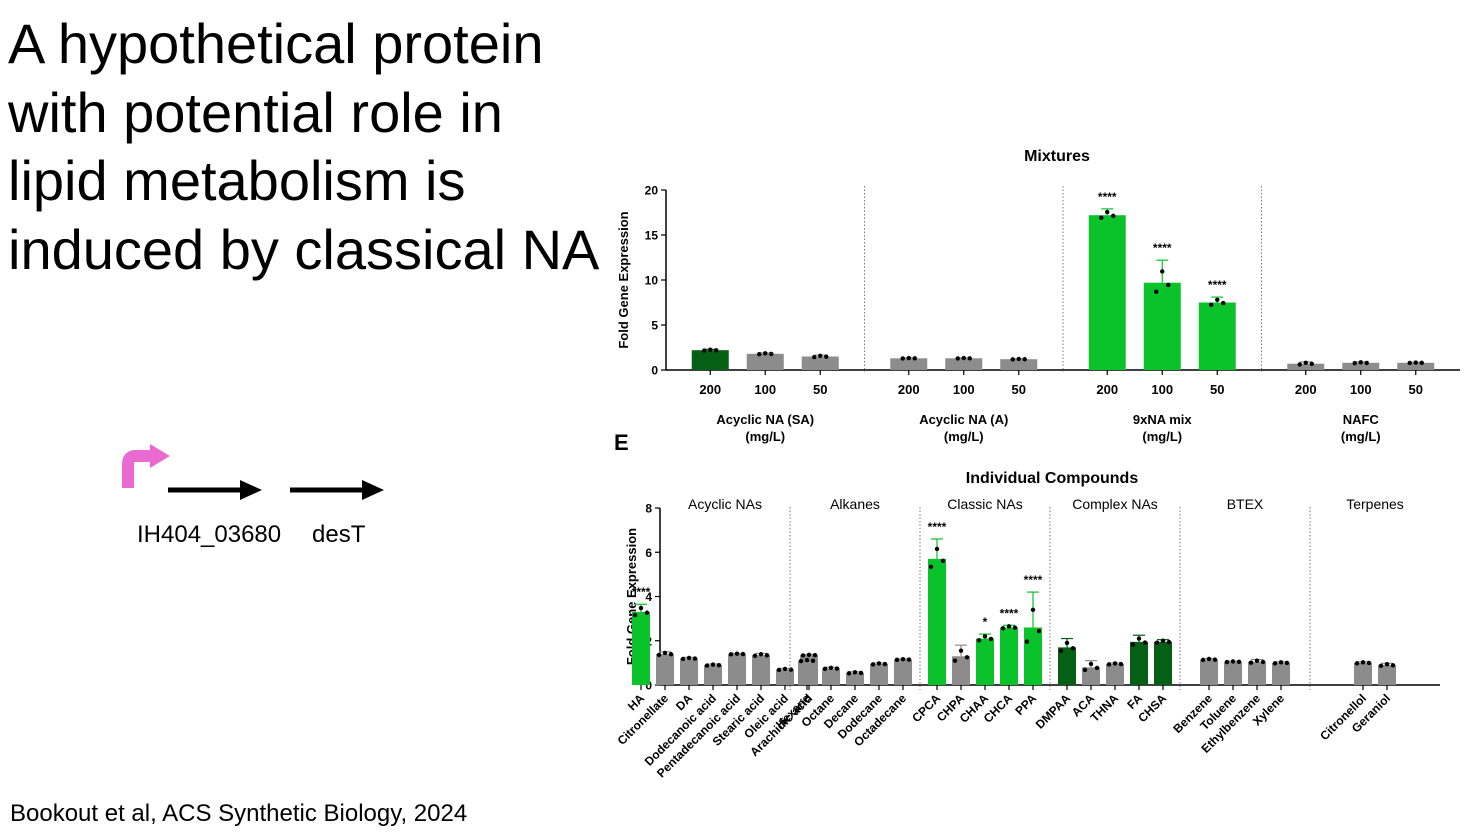  I want to click on chart-title: Individual Compounds, so click(1052, 478).